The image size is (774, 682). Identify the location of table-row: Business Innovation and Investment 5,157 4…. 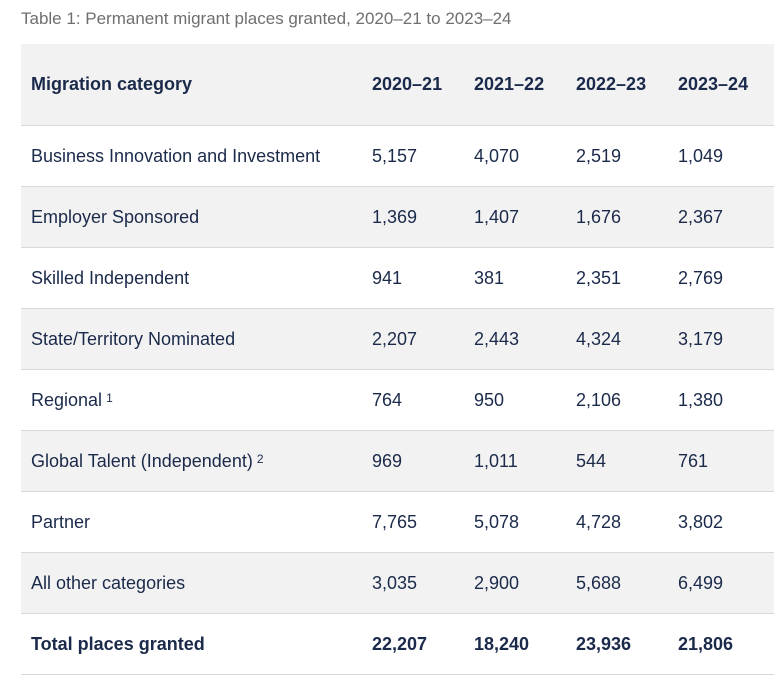
(397, 156).